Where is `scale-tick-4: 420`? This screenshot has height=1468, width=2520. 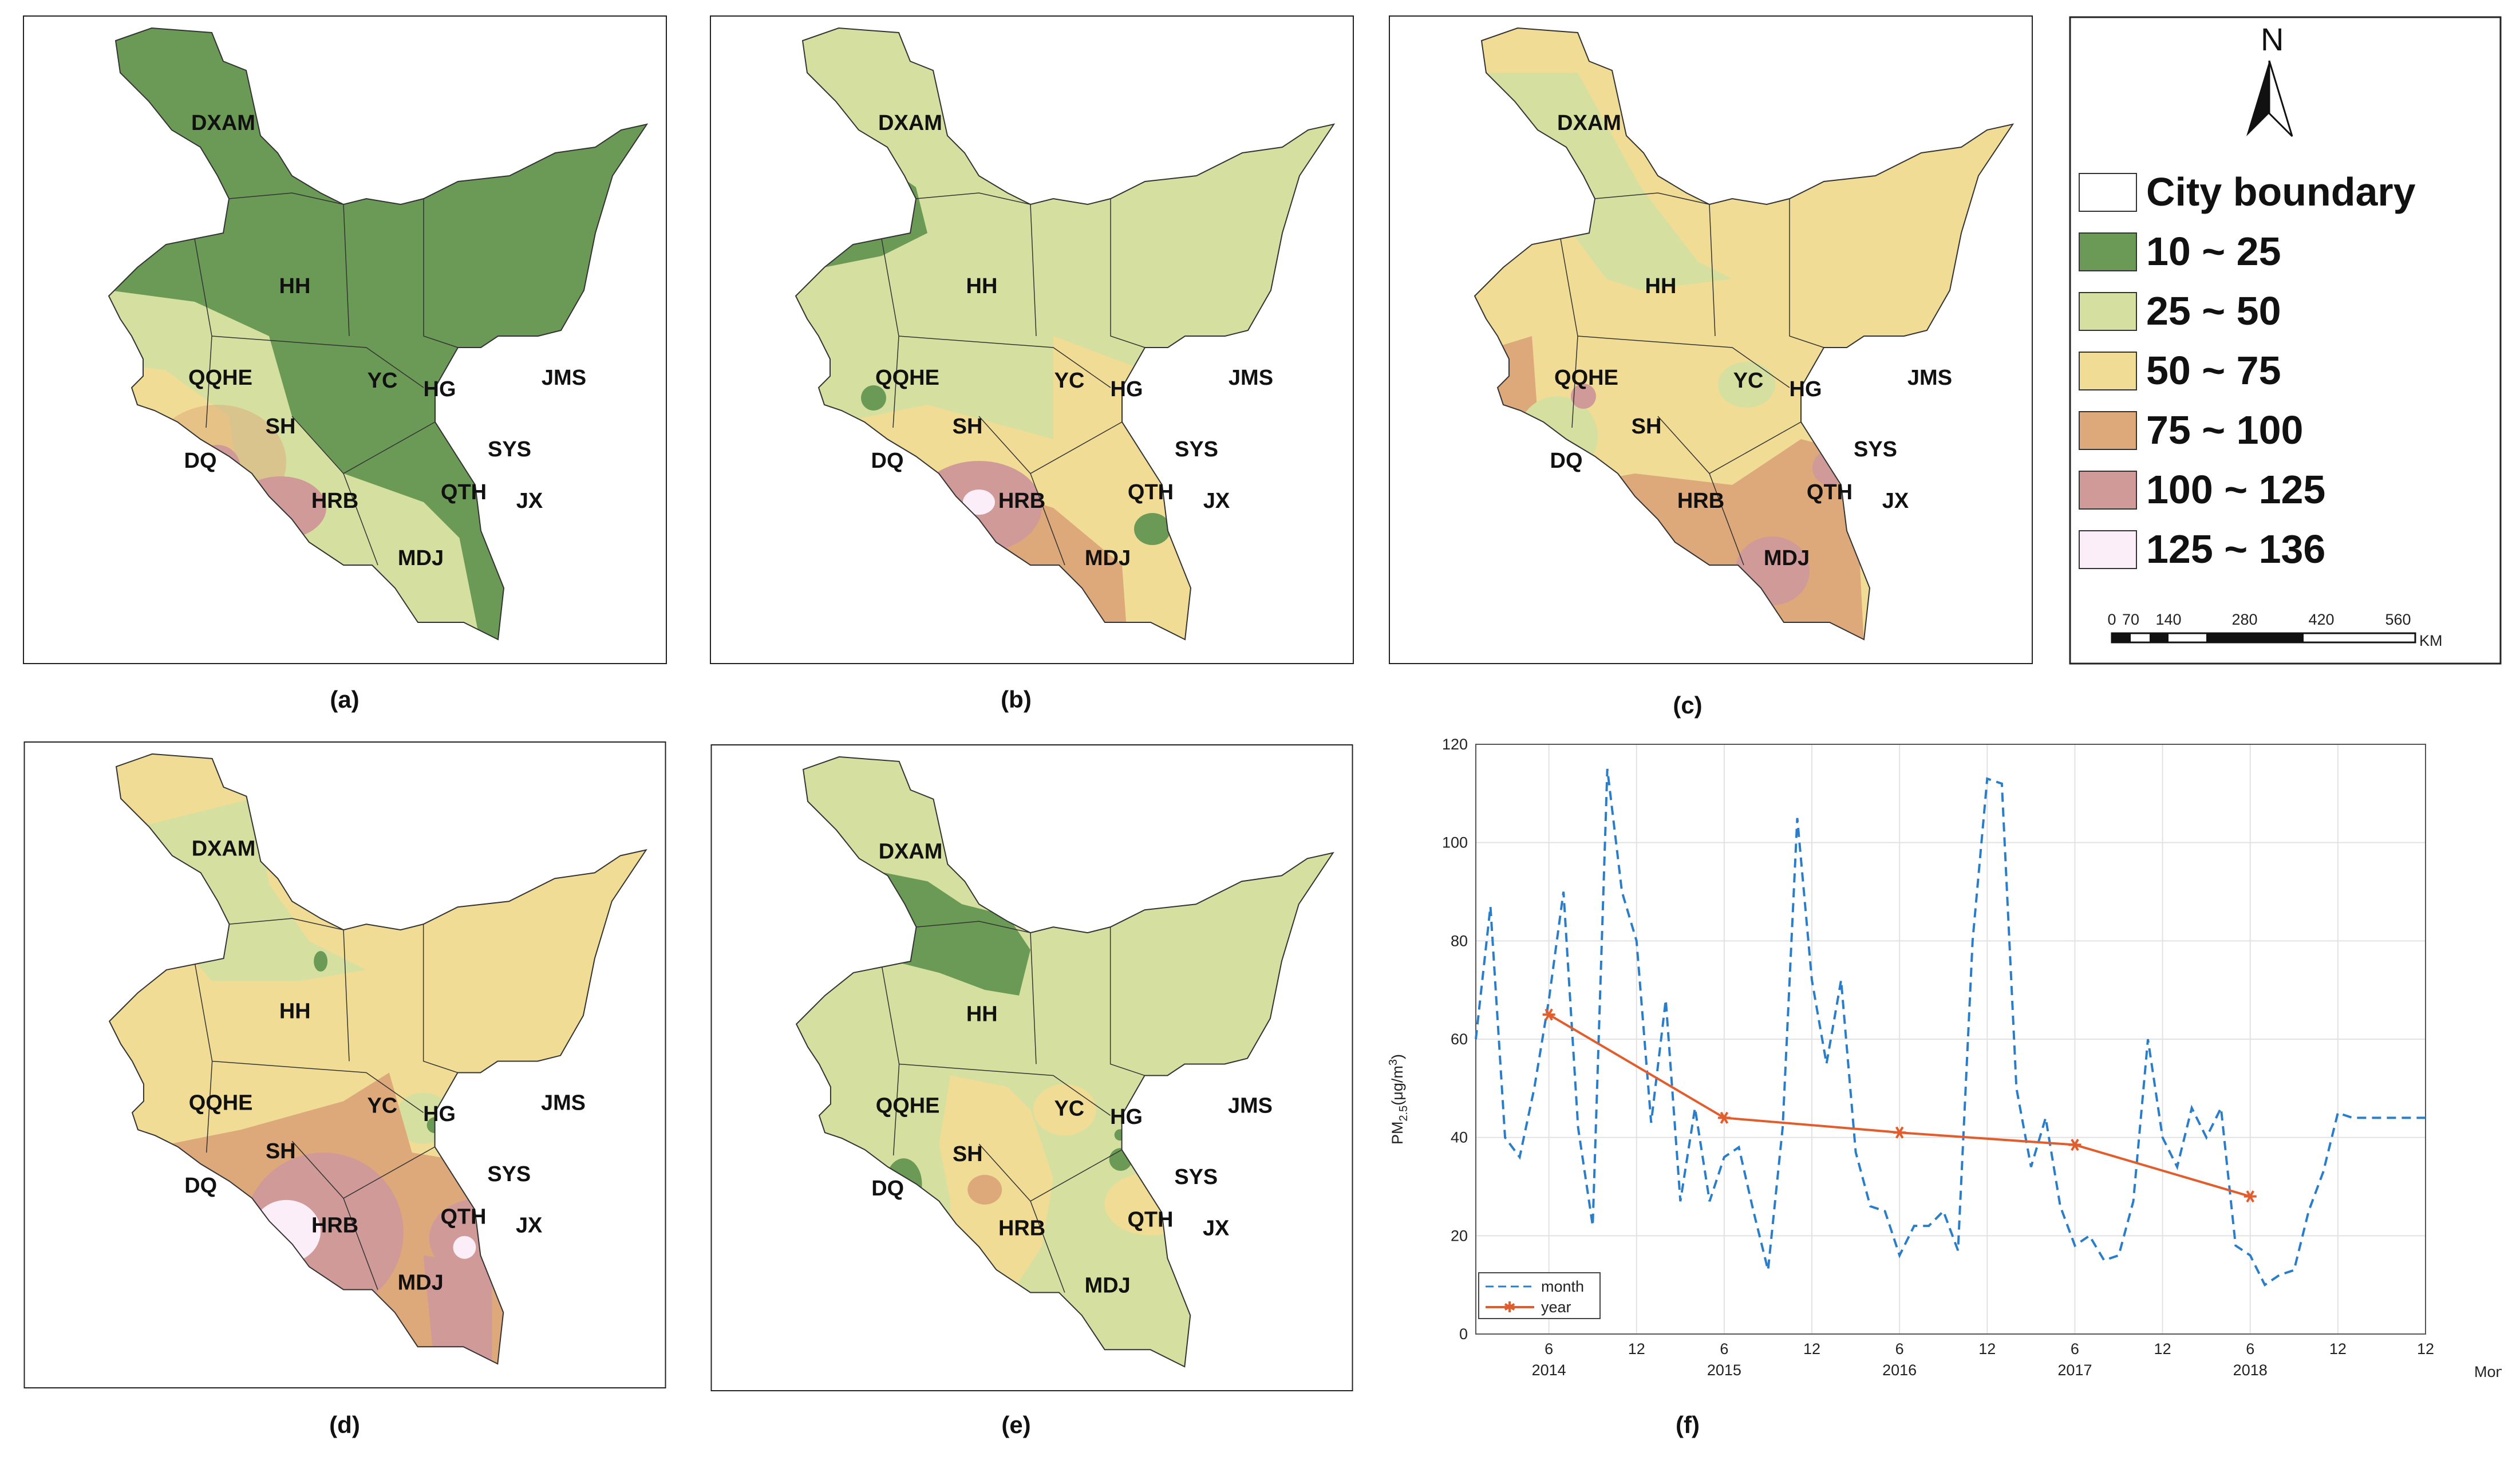 scale-tick-4: 420 is located at coordinates (2321, 620).